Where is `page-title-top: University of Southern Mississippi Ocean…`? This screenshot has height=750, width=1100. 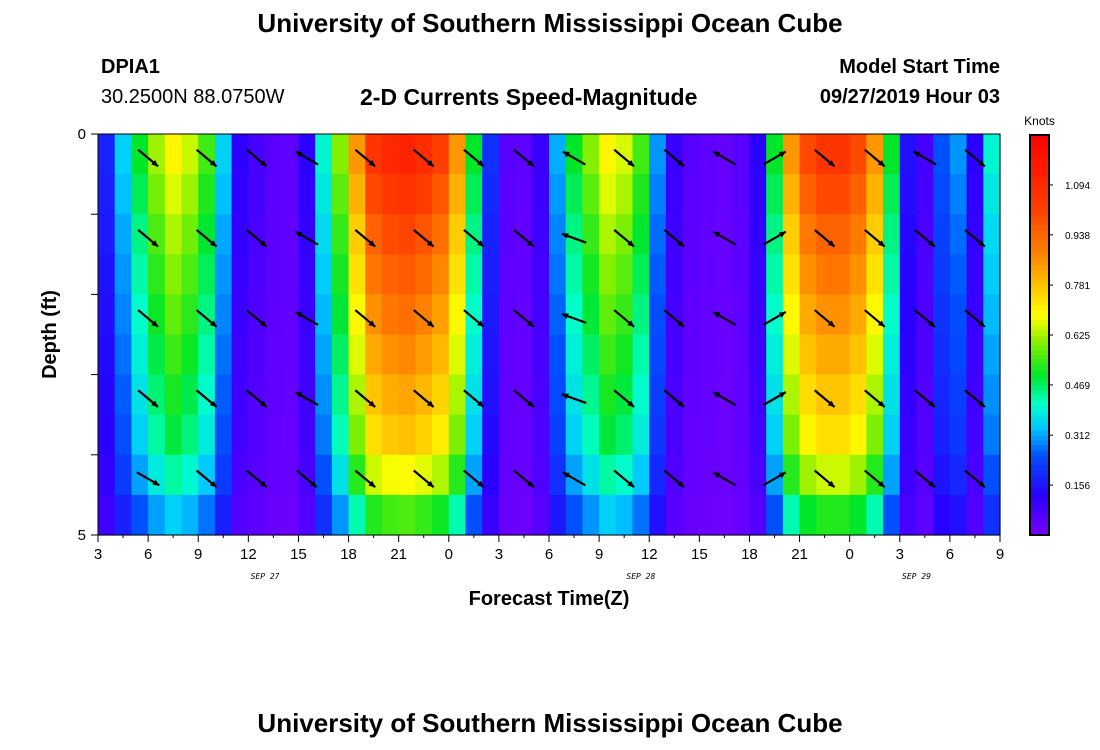
page-title-top: University of Southern Mississippi Ocean… is located at coordinates (550, 23).